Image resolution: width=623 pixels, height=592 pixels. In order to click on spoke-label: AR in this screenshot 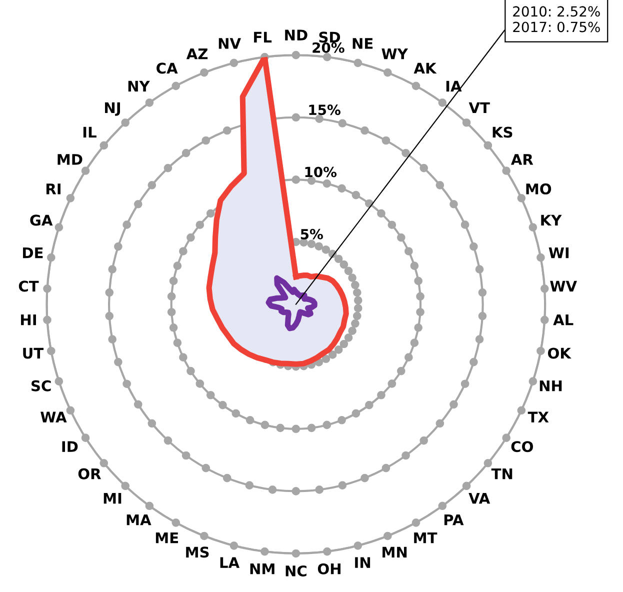, I will do `click(522, 159)`.